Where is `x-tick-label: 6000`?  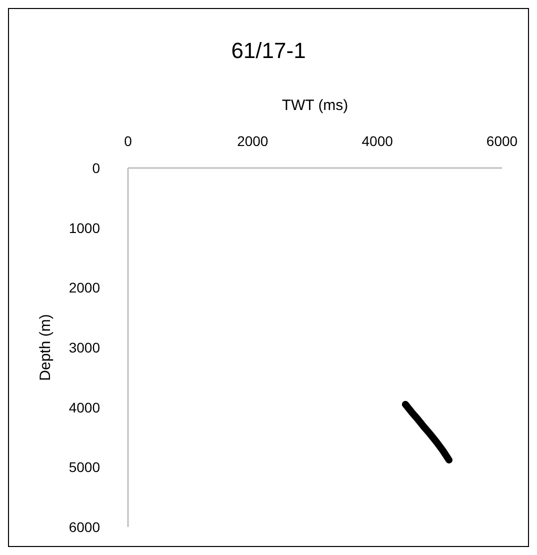 x-tick-label: 6000 is located at coordinates (502, 141).